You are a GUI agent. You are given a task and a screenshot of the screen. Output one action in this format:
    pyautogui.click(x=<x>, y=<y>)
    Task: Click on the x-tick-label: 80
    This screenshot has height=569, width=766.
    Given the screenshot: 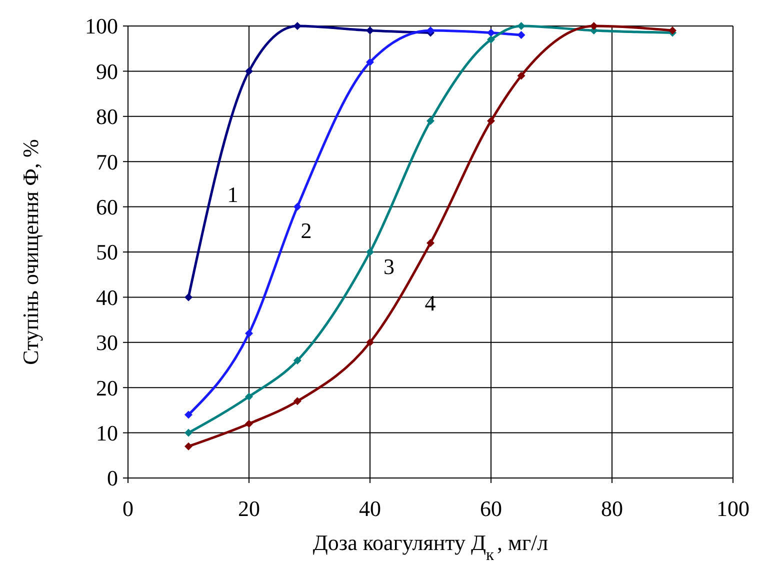 What is the action you would take?
    pyautogui.click(x=612, y=508)
    